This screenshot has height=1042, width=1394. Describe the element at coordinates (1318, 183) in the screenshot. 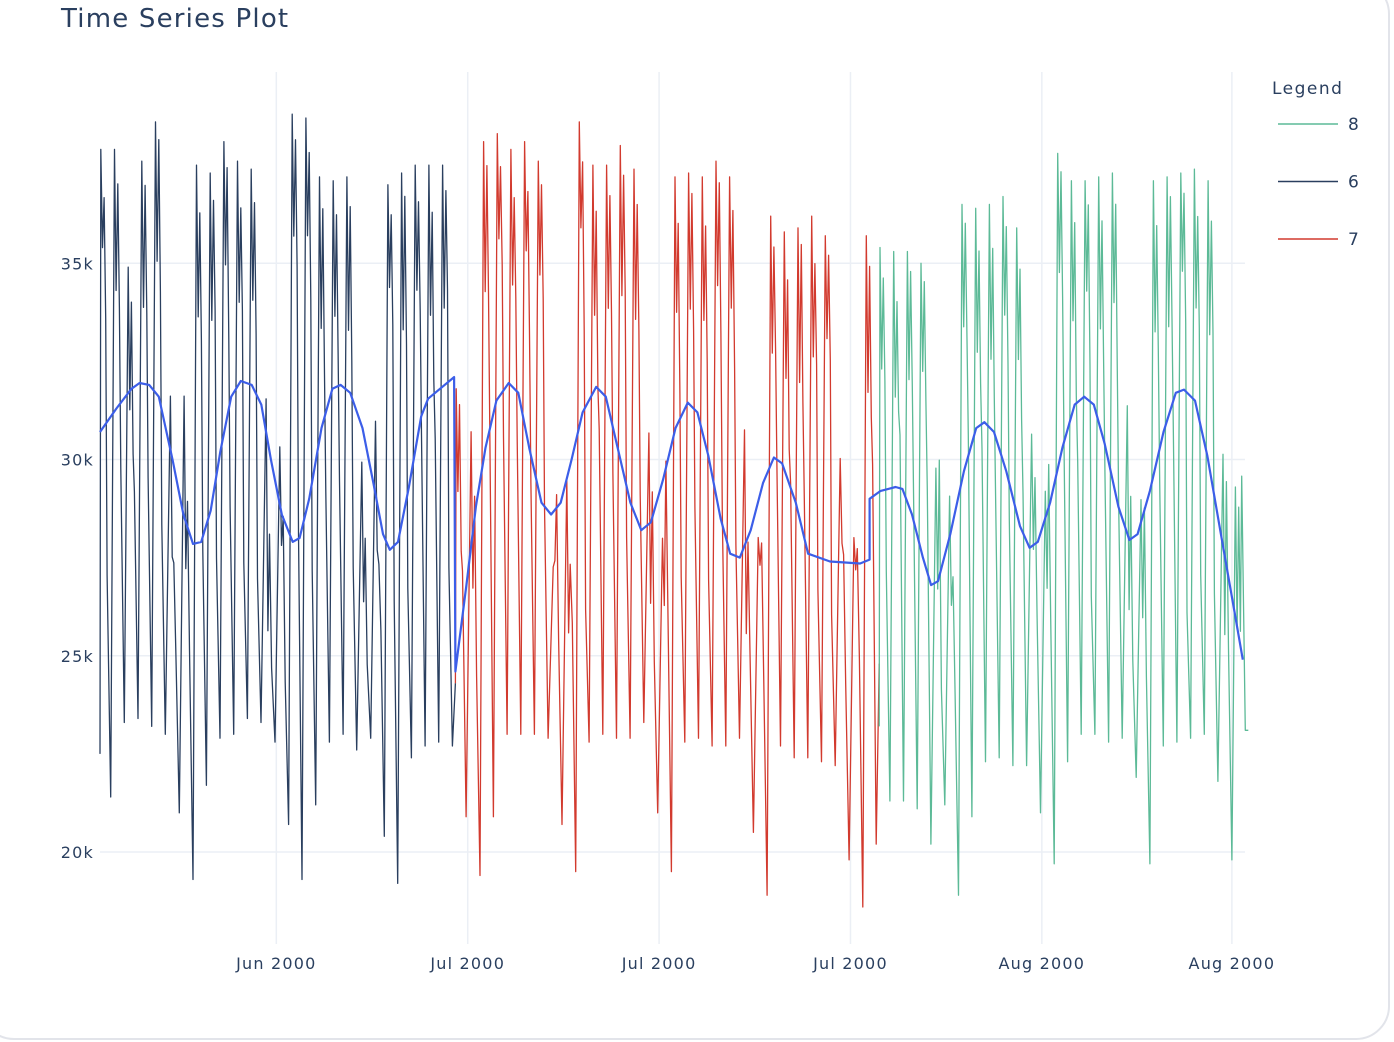

I see `legend-item-6: 6` at that location.